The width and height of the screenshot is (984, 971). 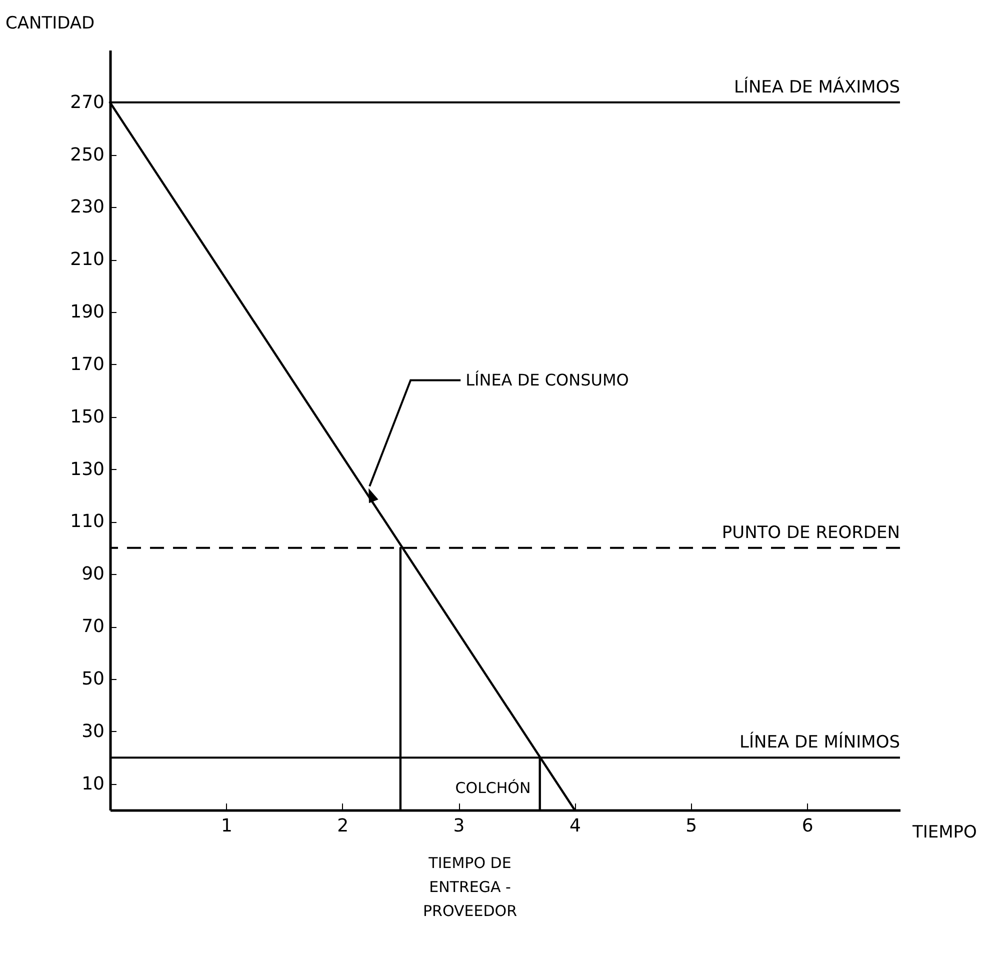 What do you see at coordinates (808, 826) in the screenshot?
I see `x-tick-label: 6` at bounding box center [808, 826].